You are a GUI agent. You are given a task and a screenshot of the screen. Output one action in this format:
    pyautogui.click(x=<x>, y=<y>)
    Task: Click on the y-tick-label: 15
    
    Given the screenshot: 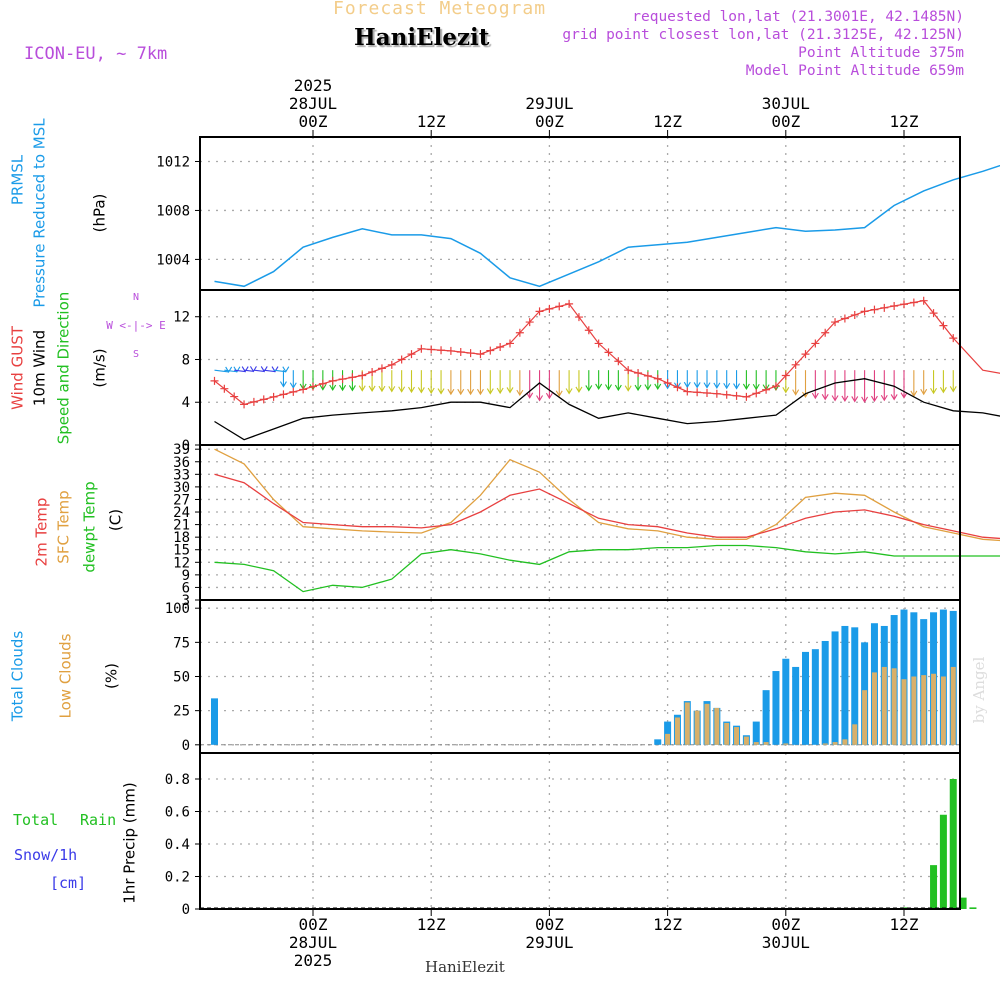 What is the action you would take?
    pyautogui.click(x=181, y=551)
    